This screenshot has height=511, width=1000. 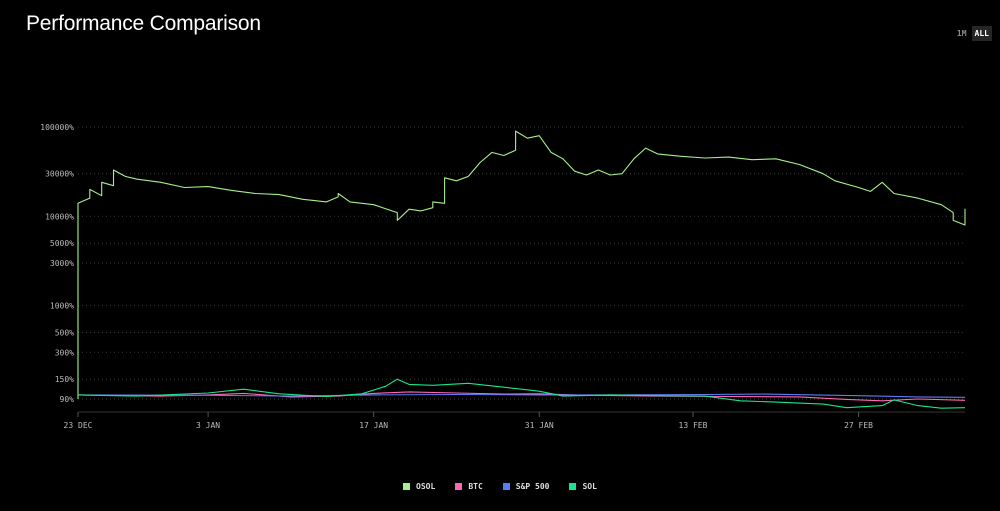 I want to click on y-tick-label: 5000%, so click(x=62, y=243).